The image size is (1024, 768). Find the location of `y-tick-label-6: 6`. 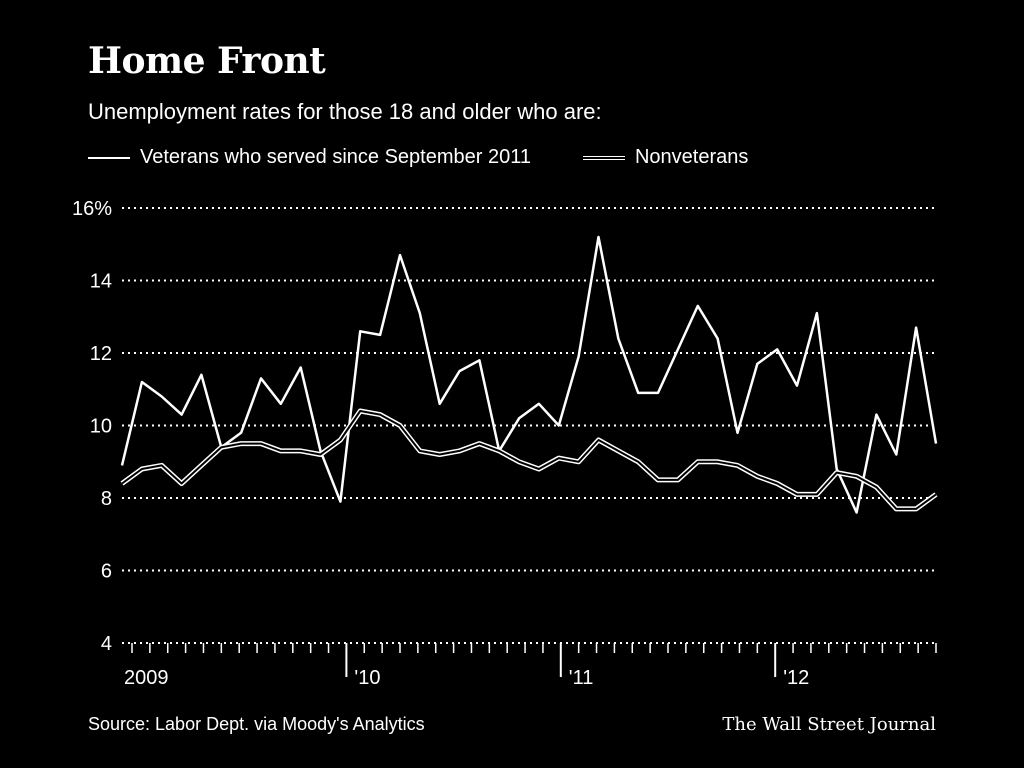

y-tick-label-6: 6 is located at coordinates (106, 572).